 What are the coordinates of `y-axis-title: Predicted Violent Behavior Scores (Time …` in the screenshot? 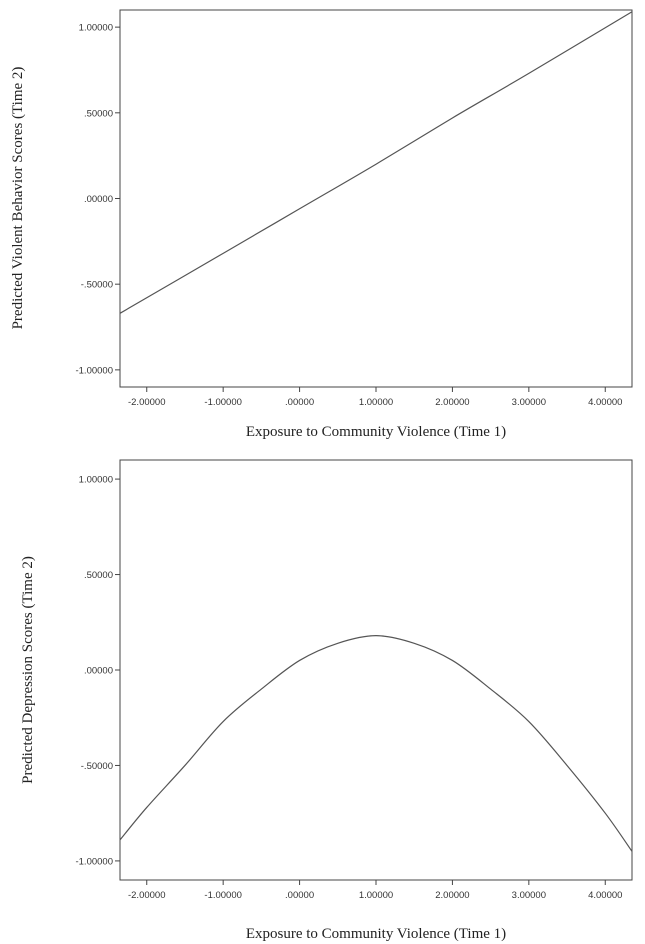 It's located at (18, 198).